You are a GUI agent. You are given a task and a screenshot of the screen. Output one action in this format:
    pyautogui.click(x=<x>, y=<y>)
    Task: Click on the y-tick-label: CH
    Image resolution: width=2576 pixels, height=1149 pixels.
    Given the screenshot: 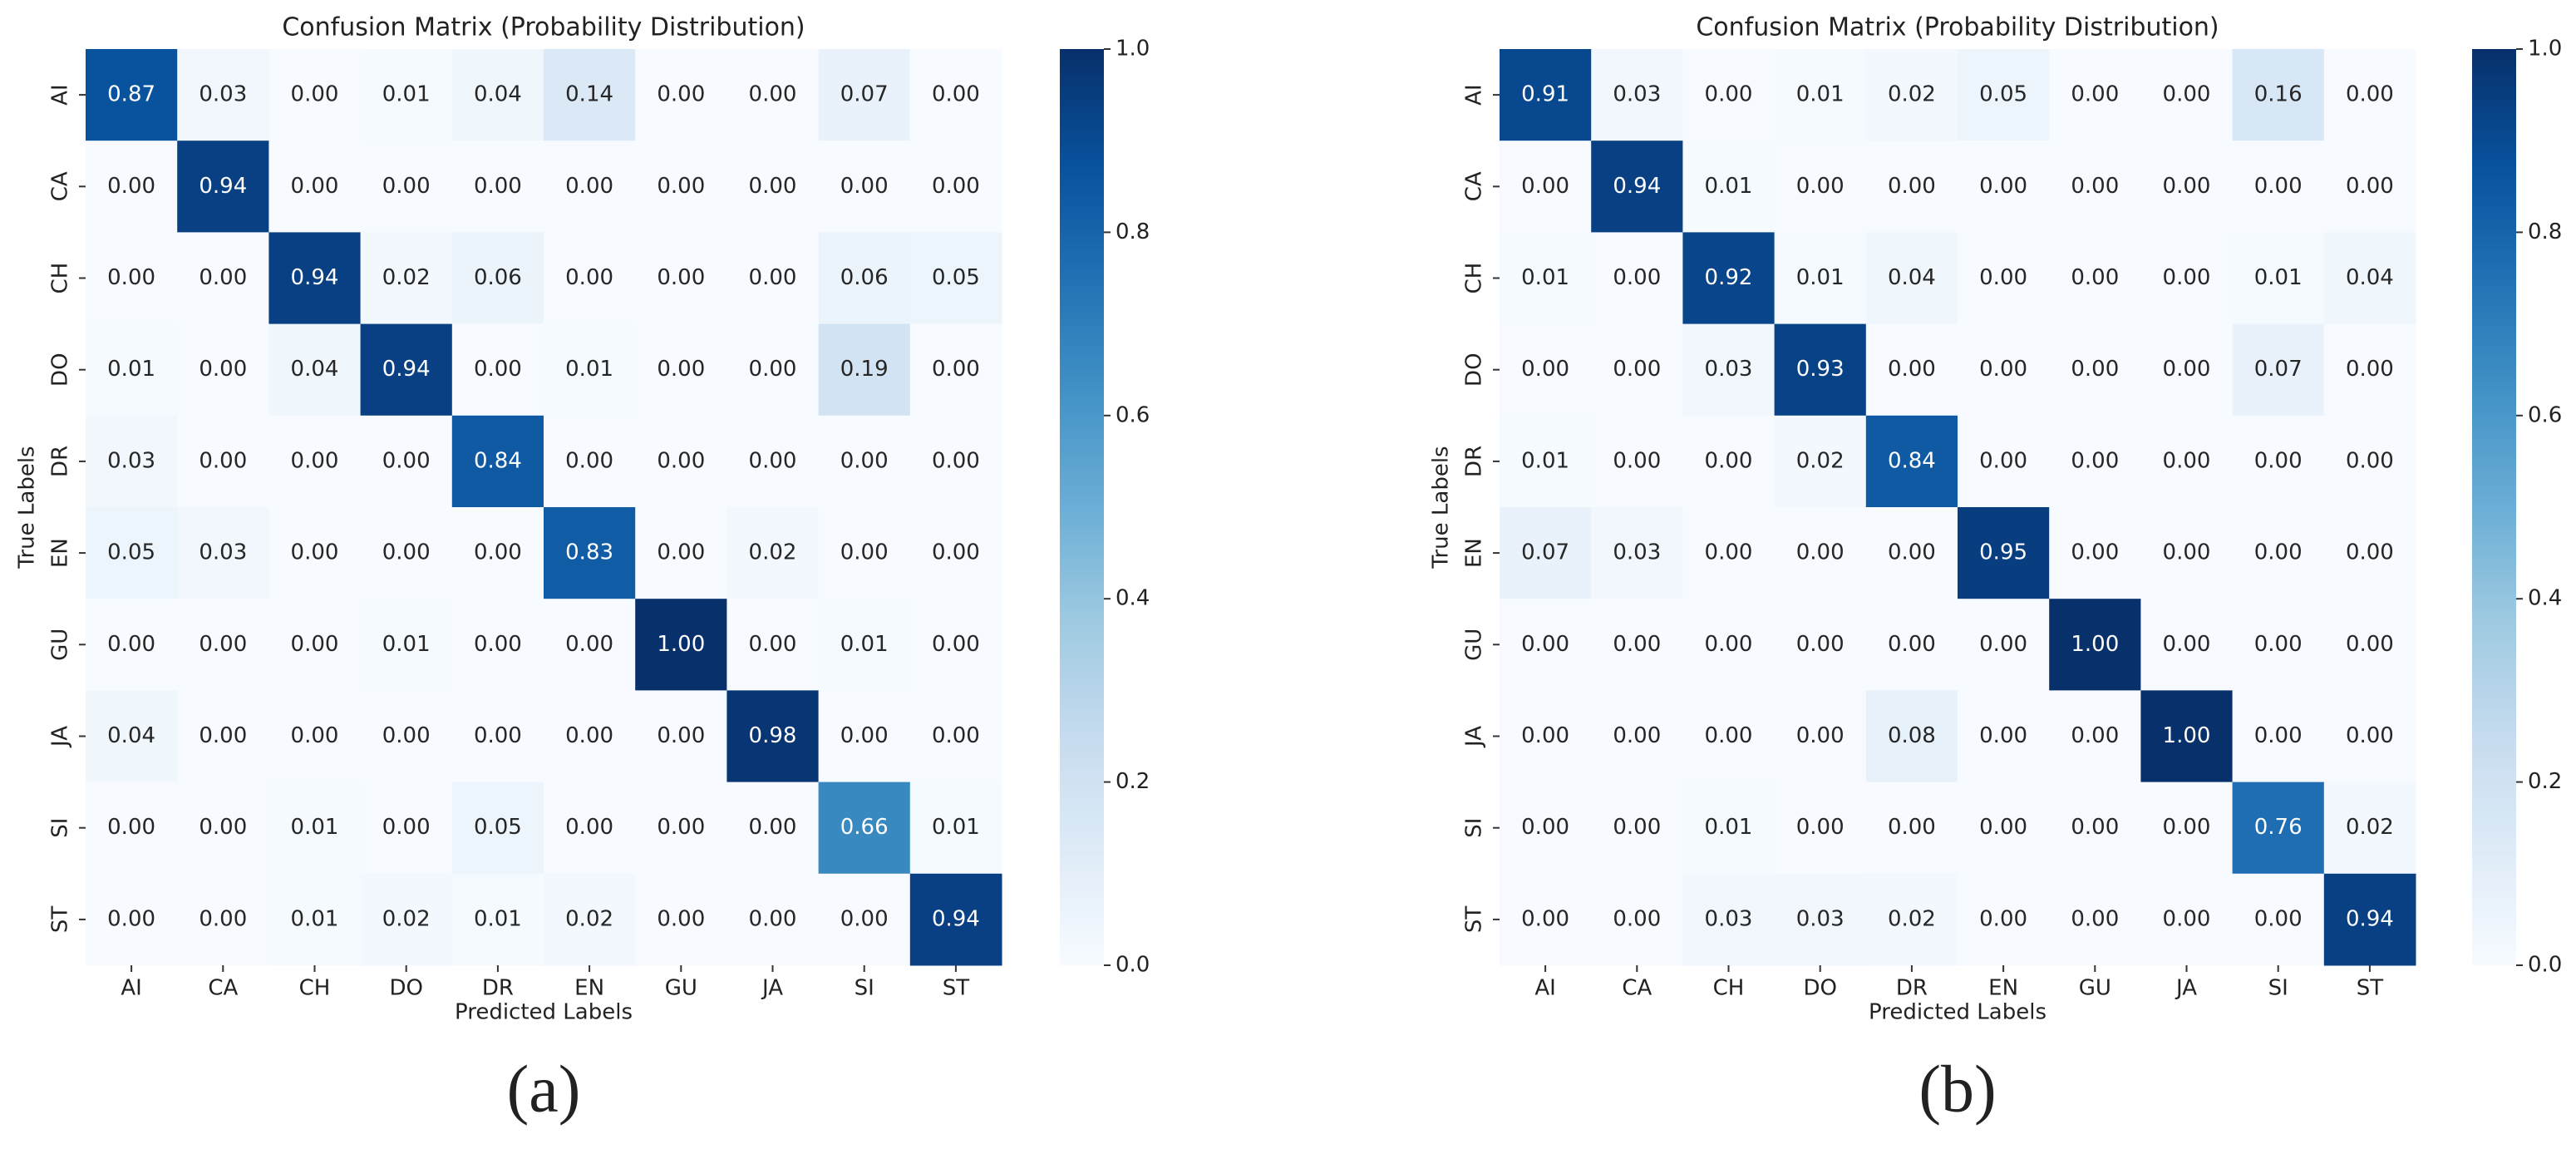 What is the action you would take?
    pyautogui.click(x=60, y=278)
    